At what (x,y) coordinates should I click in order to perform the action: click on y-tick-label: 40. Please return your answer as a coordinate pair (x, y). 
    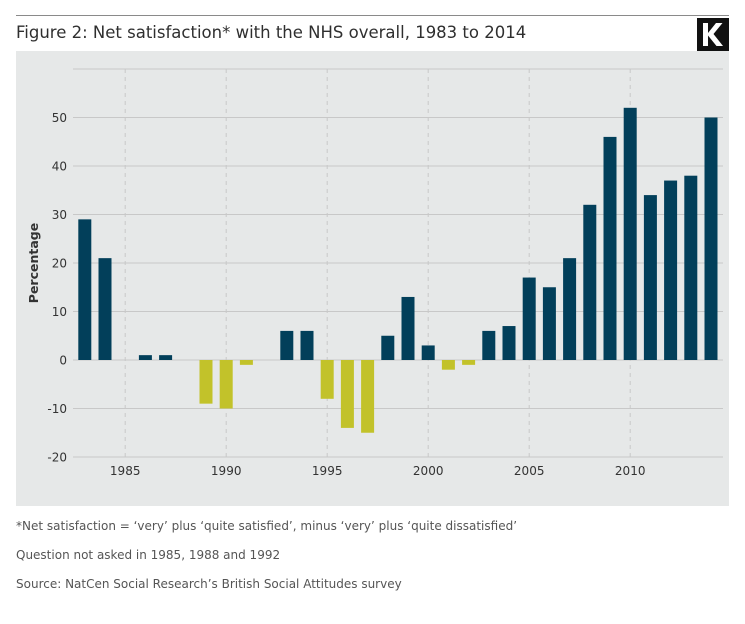
    Looking at the image, I should click on (59, 167).